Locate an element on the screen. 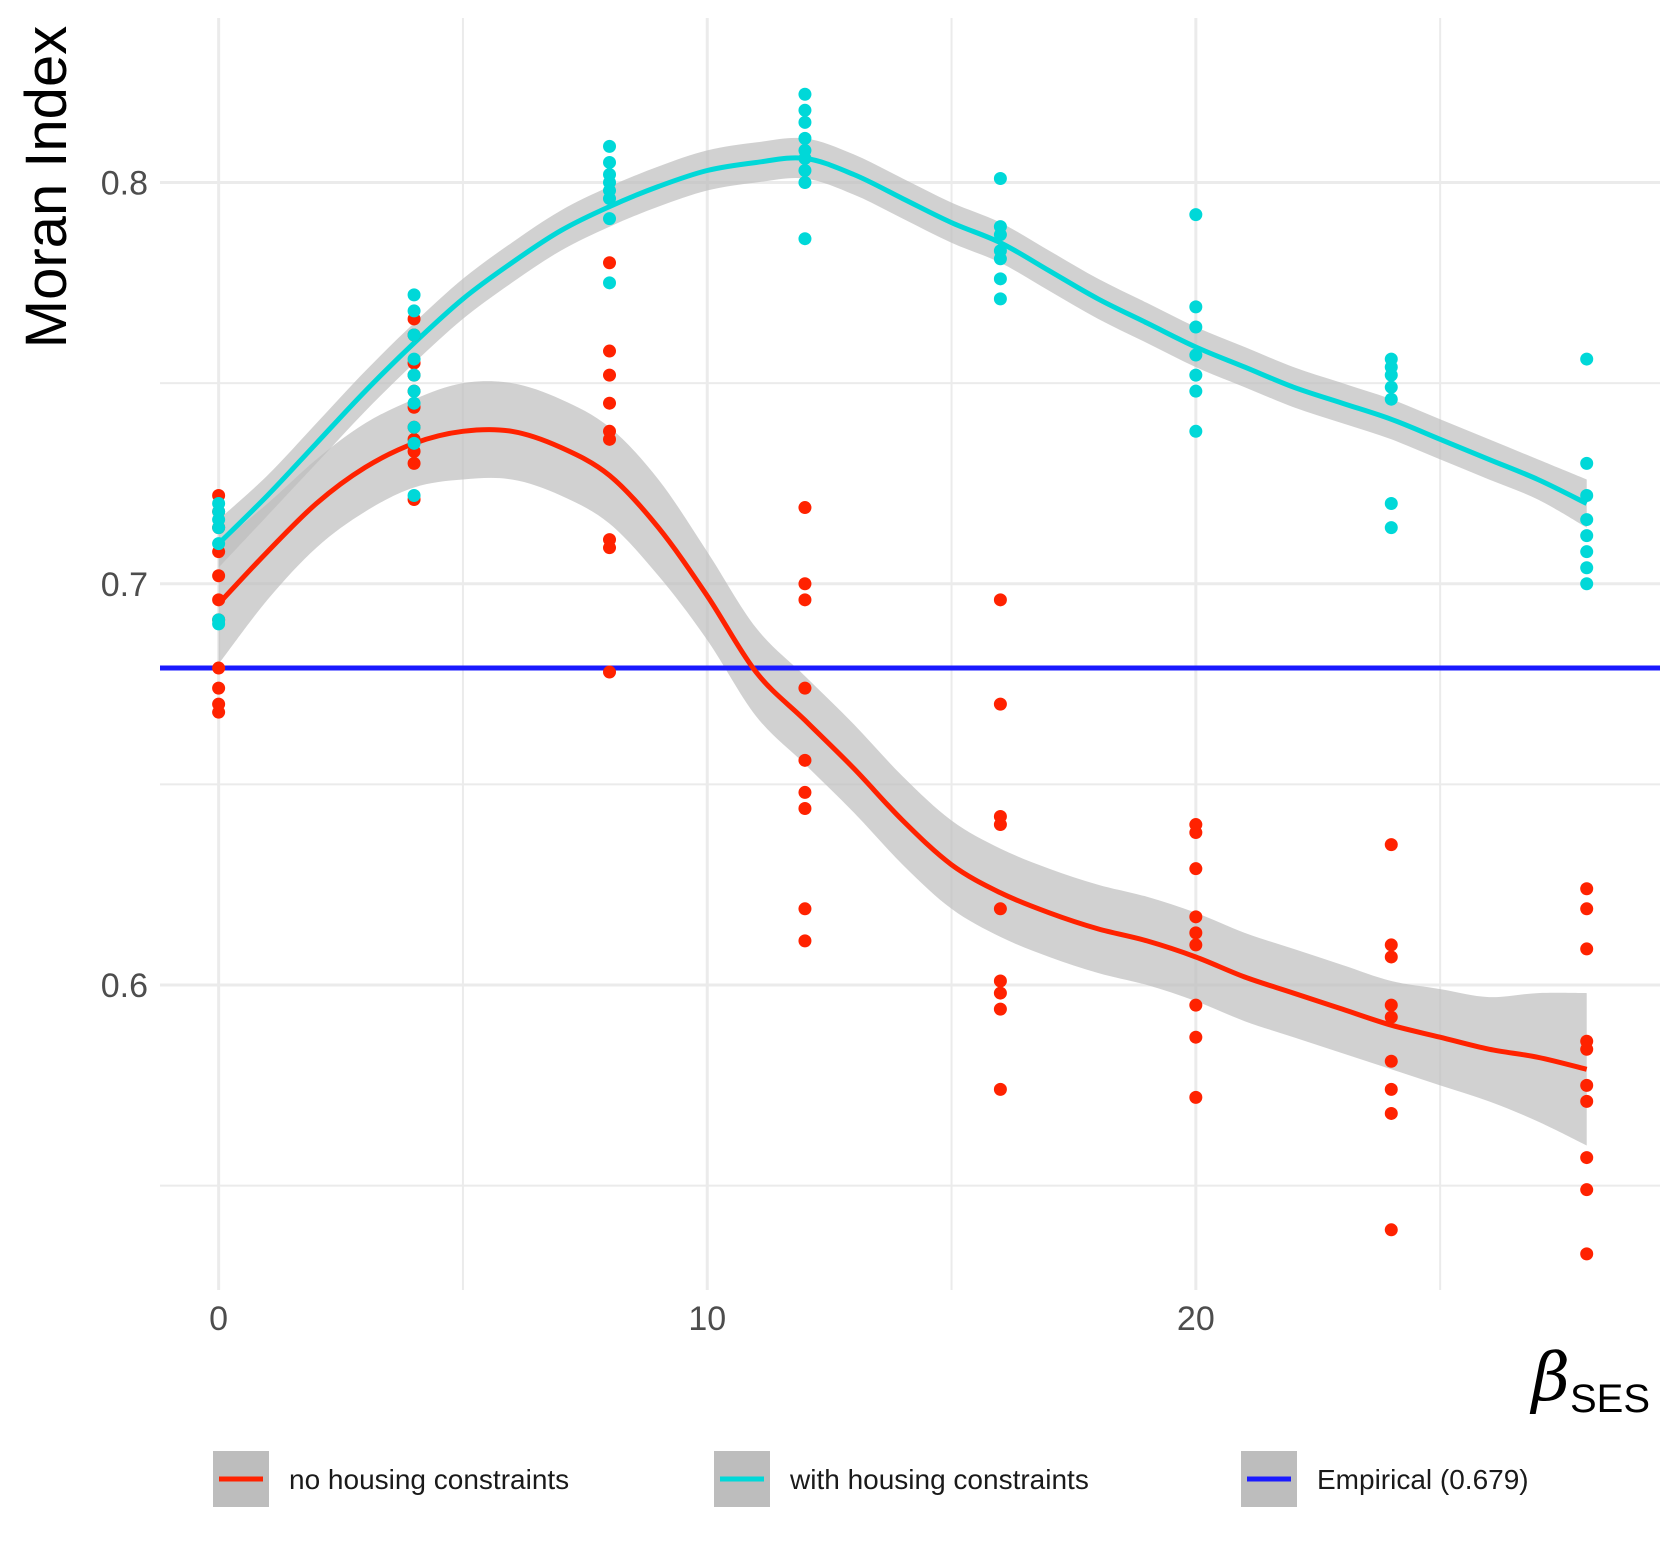  x-tick-label: 10 is located at coordinates (707, 1319).